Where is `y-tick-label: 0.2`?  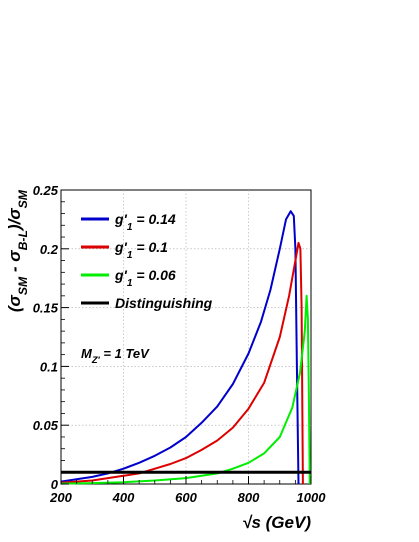
y-tick-label: 0.2 is located at coordinates (49, 249).